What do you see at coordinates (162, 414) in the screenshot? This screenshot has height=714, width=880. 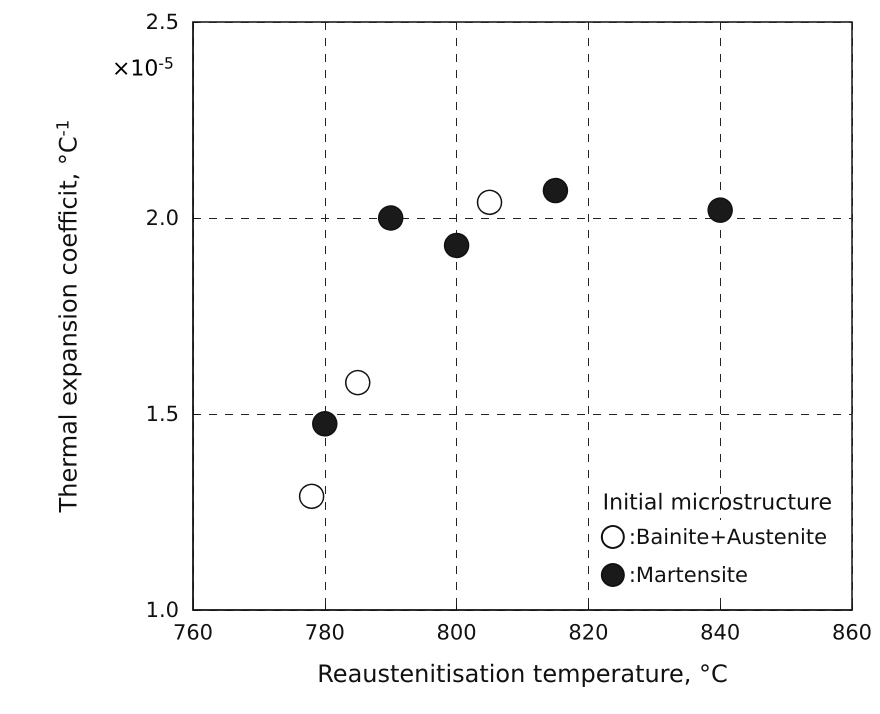 I see `y-tick-label: 1.5` at bounding box center [162, 414].